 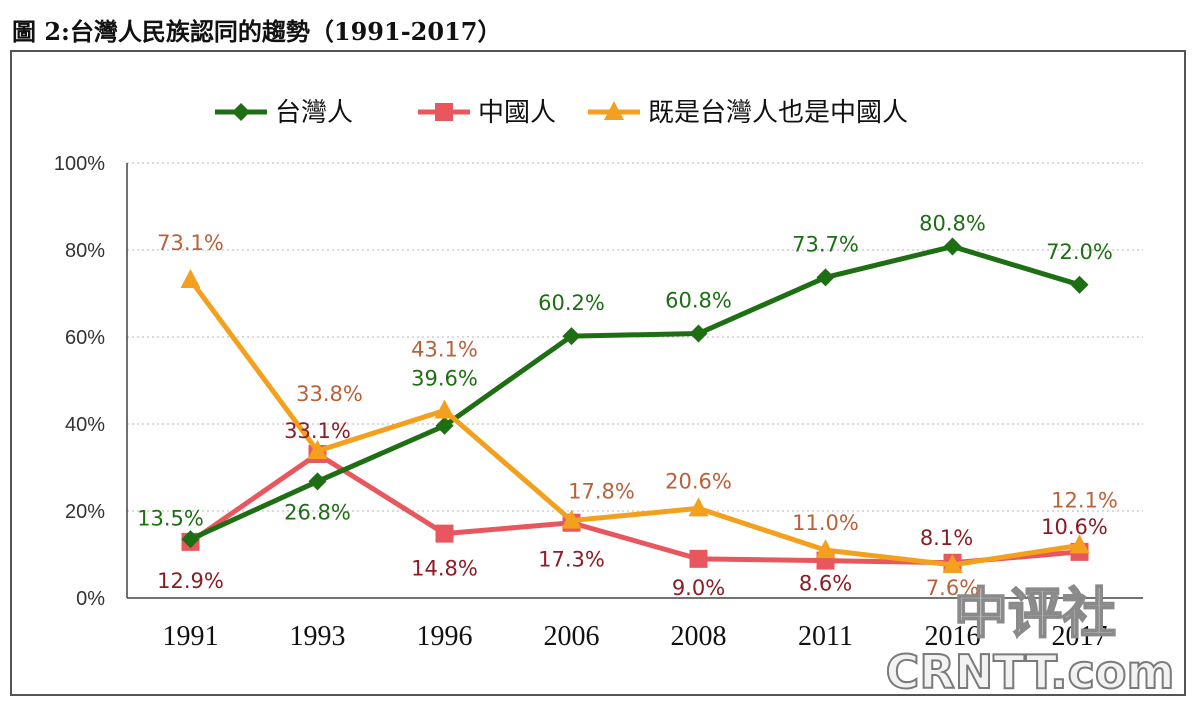 What do you see at coordinates (825, 244) in the screenshot?
I see `data-label-taiwanese: 73.7%` at bounding box center [825, 244].